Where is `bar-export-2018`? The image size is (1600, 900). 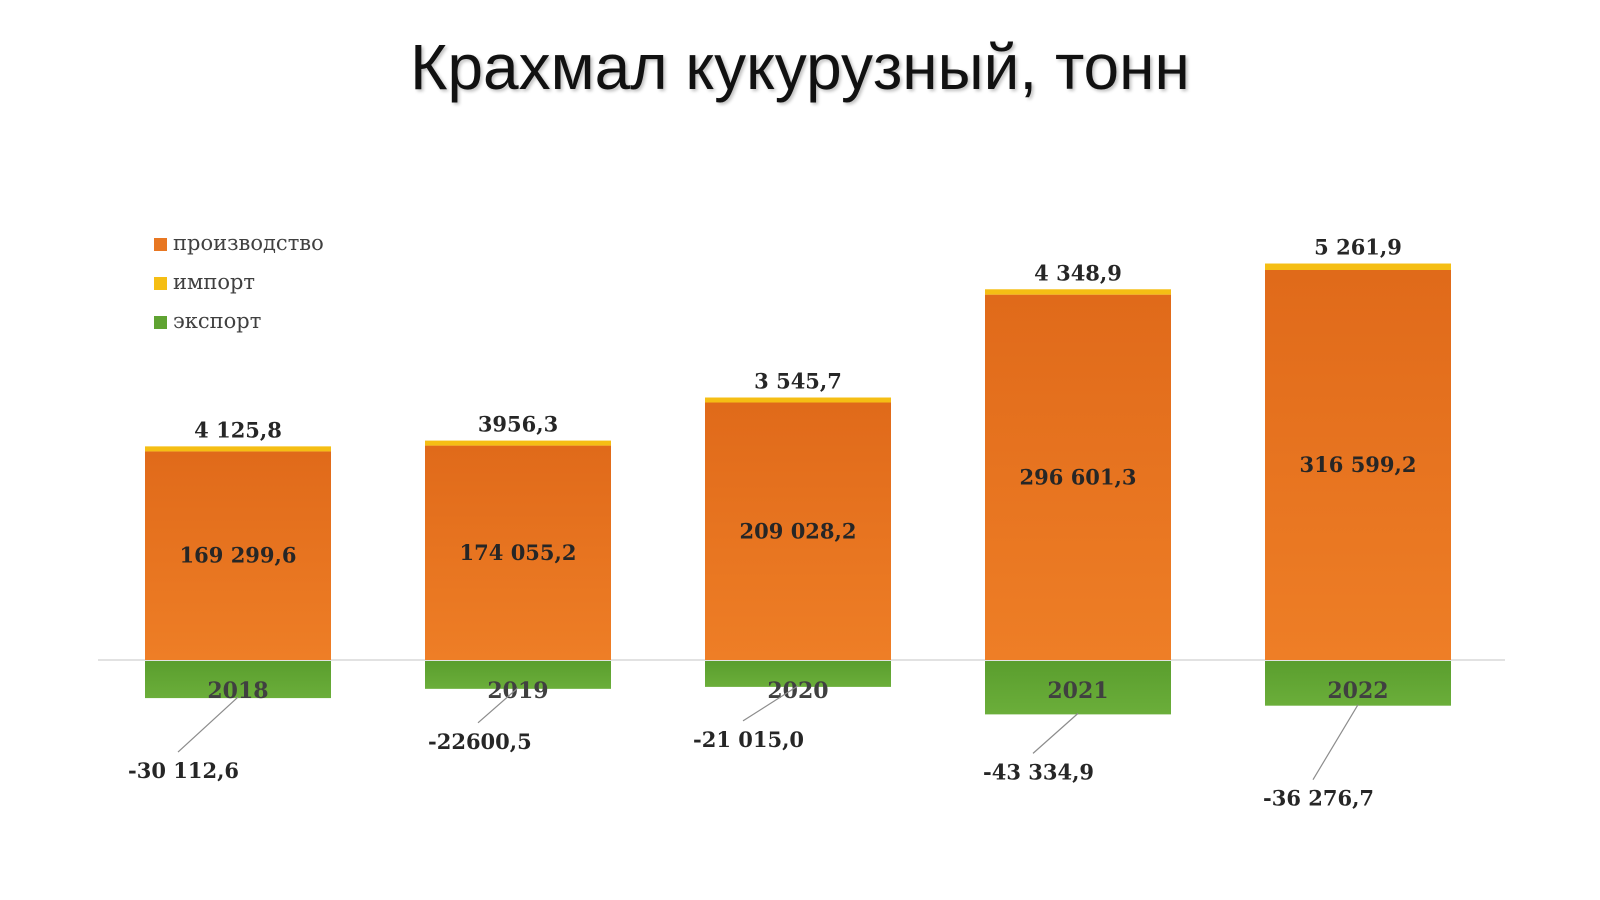 bar-export-2018 is located at coordinates (238, 680).